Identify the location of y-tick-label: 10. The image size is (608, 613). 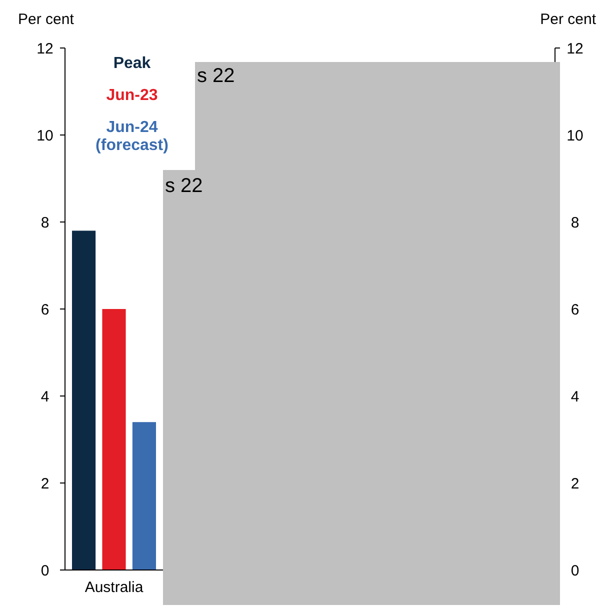
(45, 135).